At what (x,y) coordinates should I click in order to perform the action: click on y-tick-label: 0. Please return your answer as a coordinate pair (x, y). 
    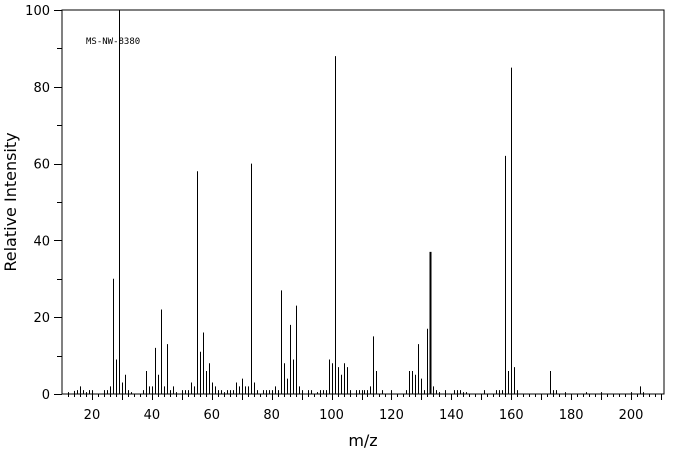
    Looking at the image, I should click on (46, 395).